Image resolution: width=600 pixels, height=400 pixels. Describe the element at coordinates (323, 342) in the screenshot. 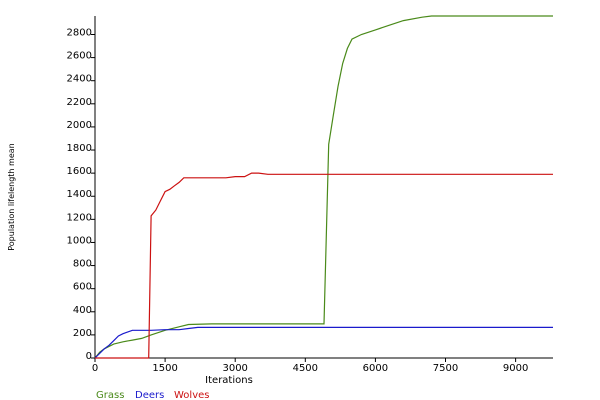

I see `series-line-deers` at that location.